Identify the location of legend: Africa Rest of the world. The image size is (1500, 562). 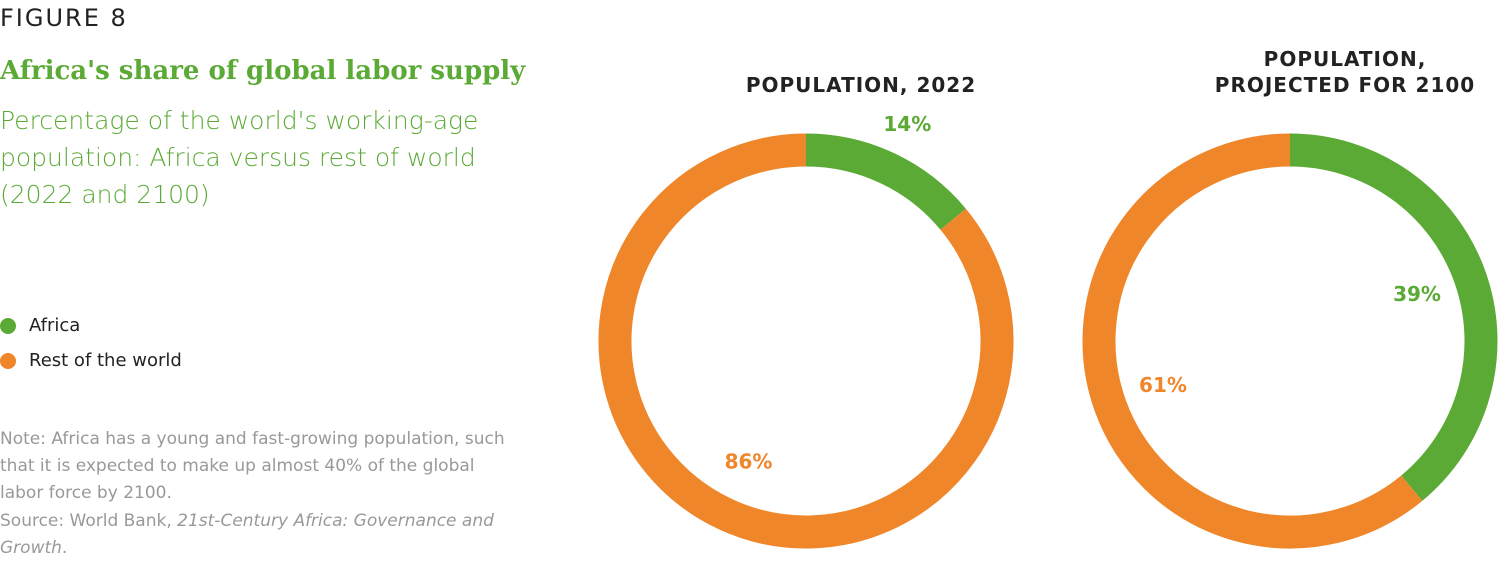
(91, 343).